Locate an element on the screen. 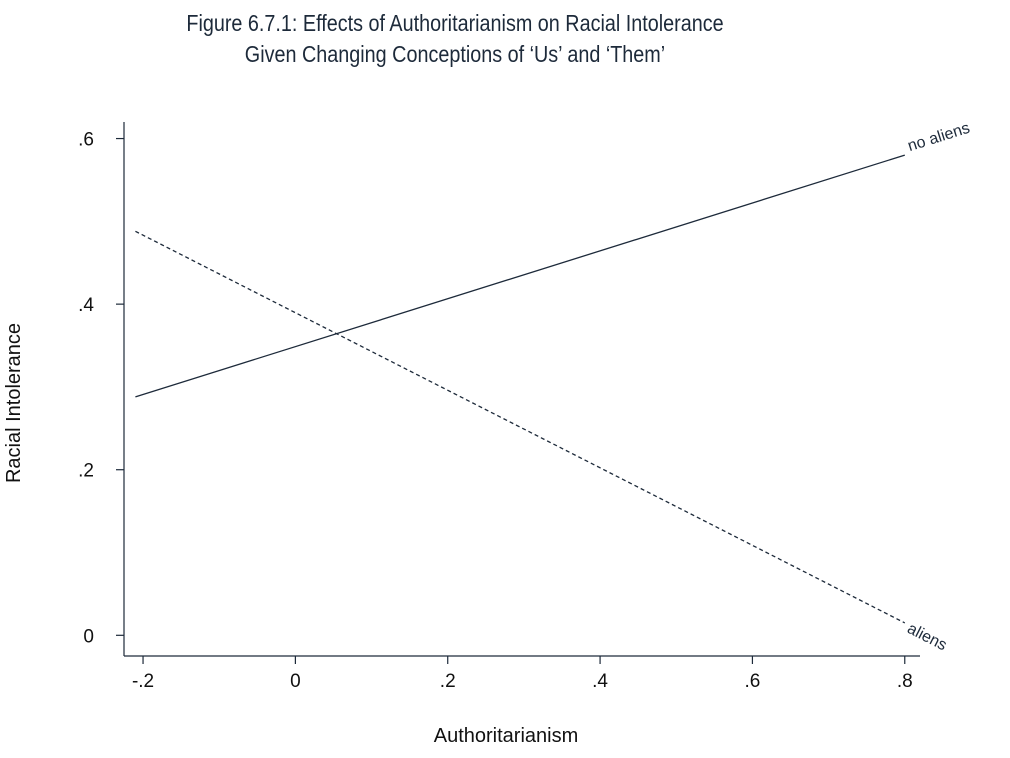  x-axis-title: Authoritarianism is located at coordinates (506, 736).